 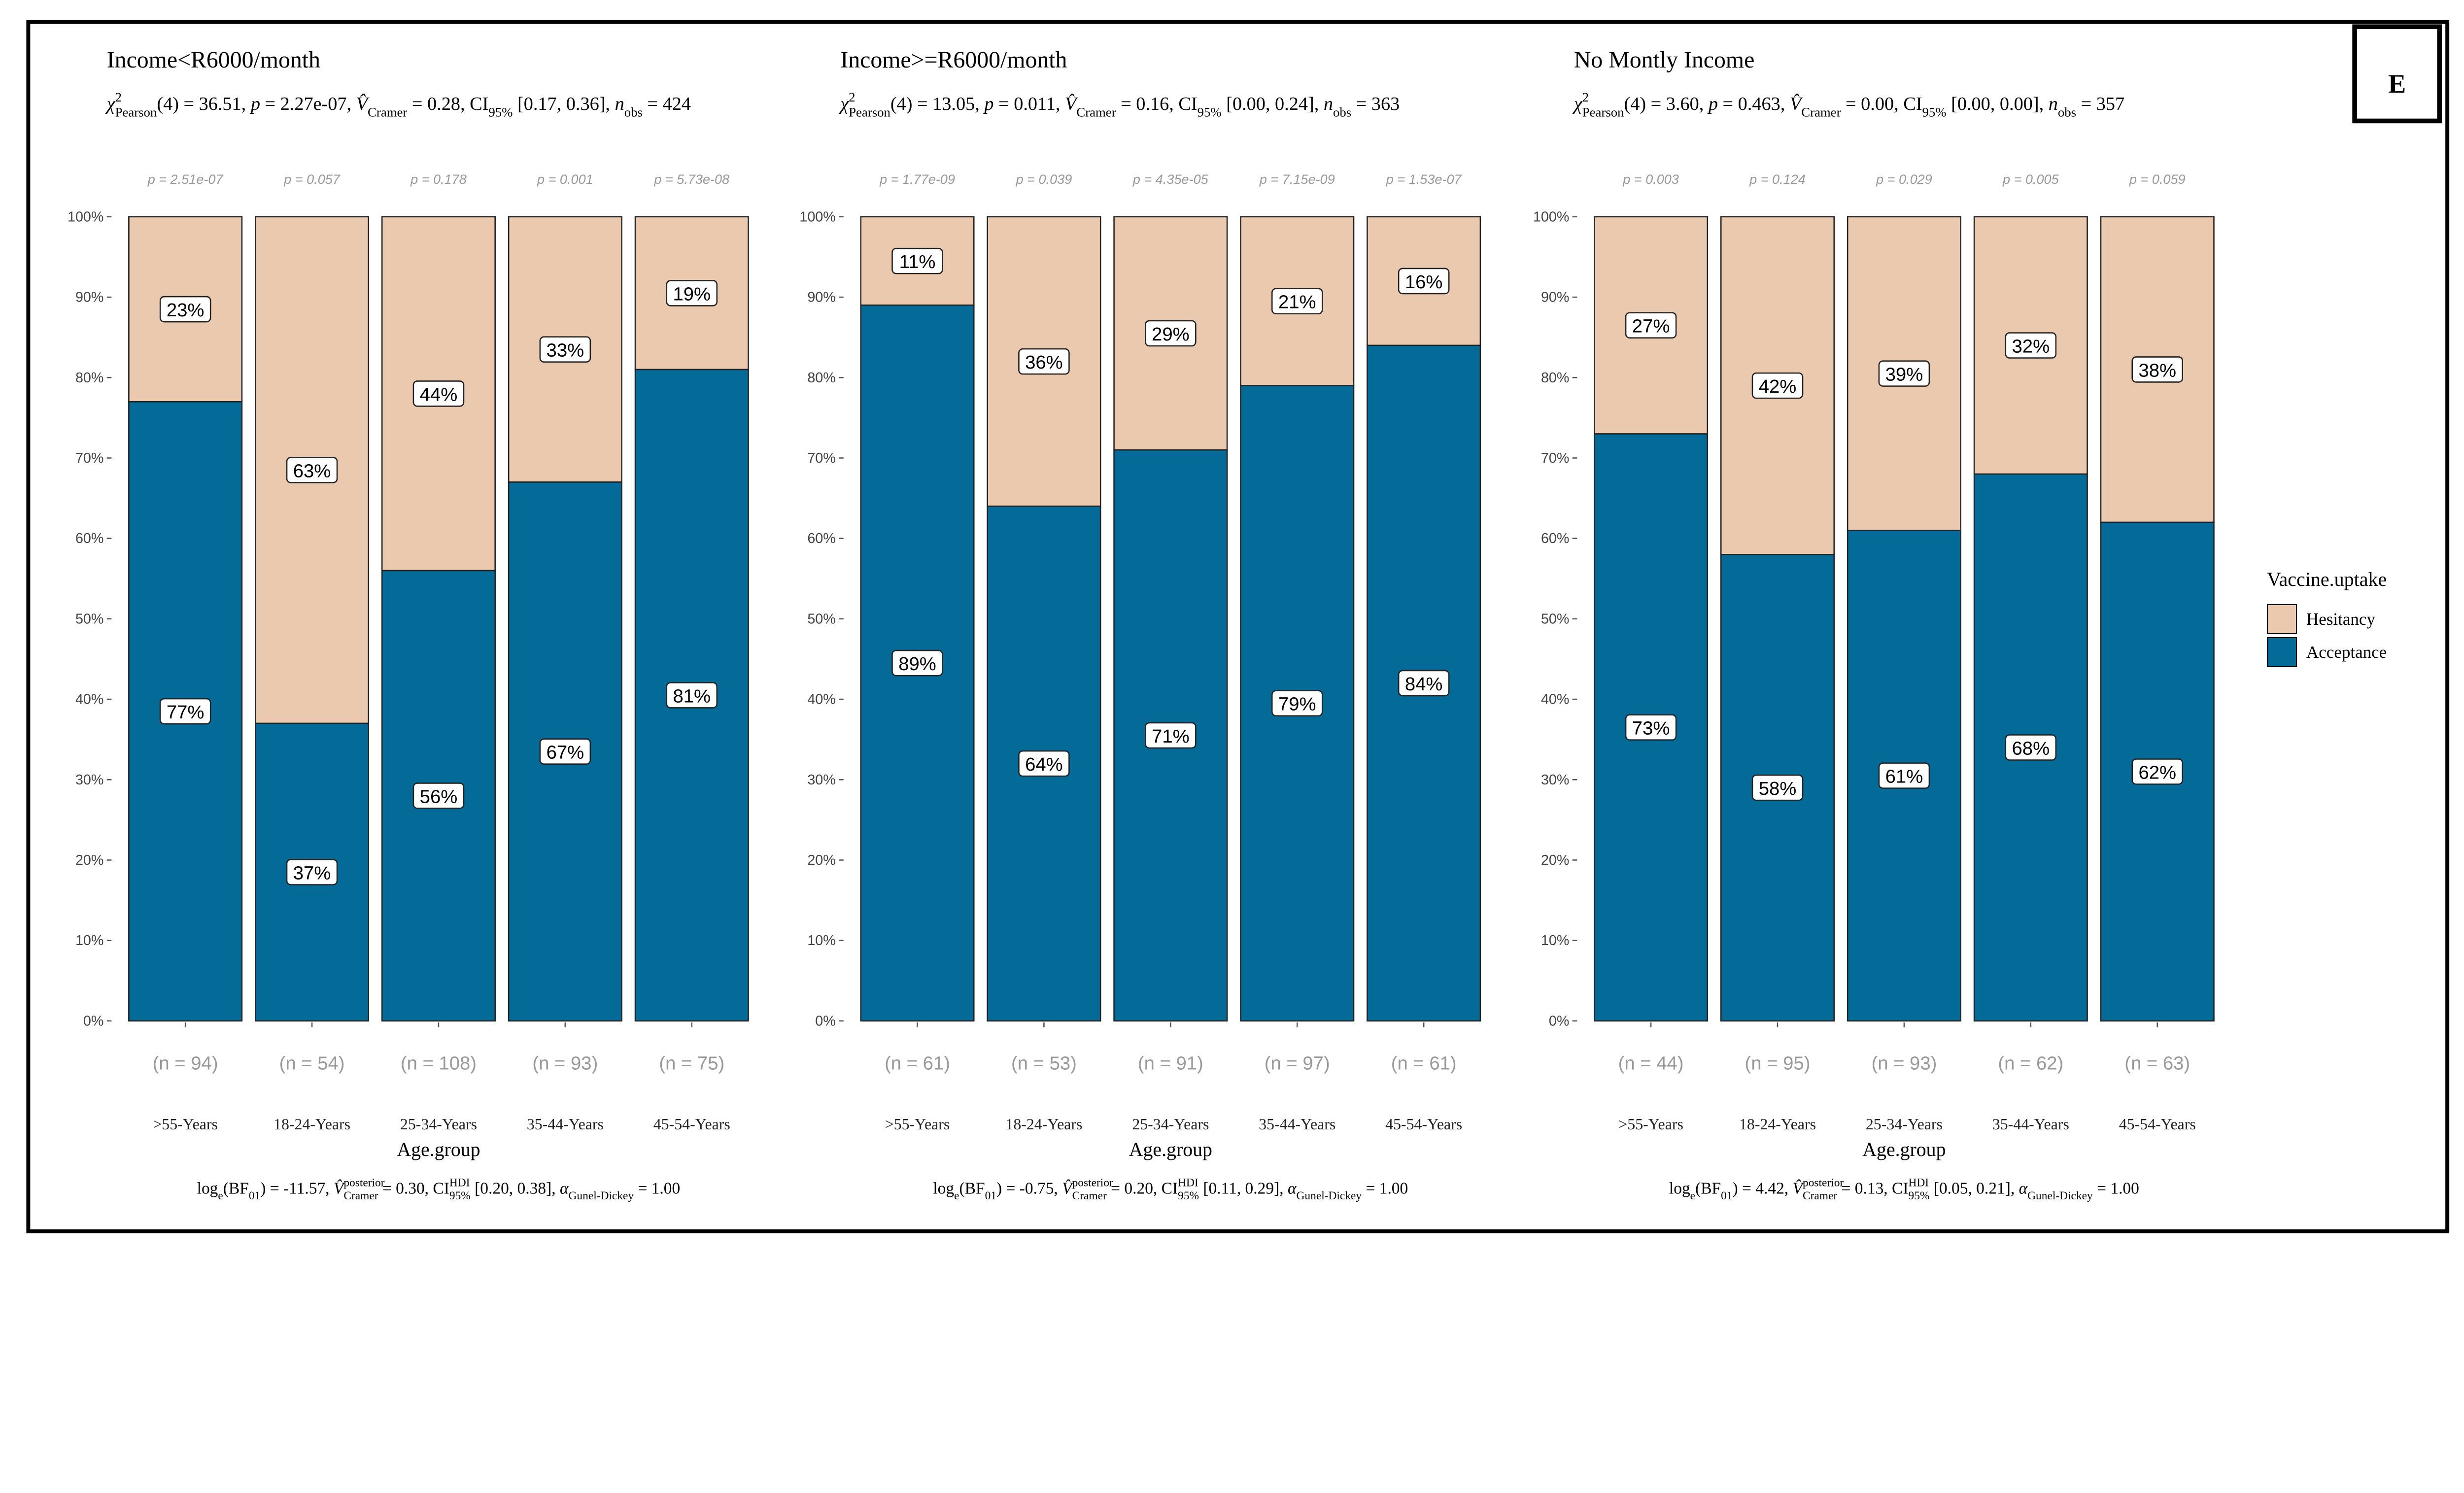 What do you see at coordinates (308, 104) in the screenshot?
I see `text-segment: = 2.27e-07,` at bounding box center [308, 104].